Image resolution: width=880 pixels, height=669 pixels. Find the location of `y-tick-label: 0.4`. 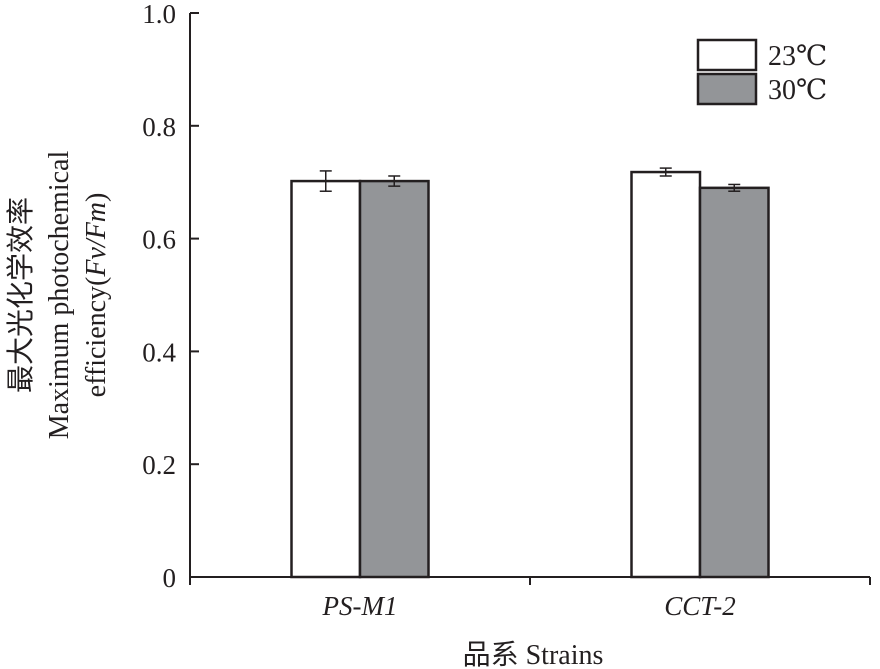

y-tick-label: 0.4 is located at coordinates (159, 352).